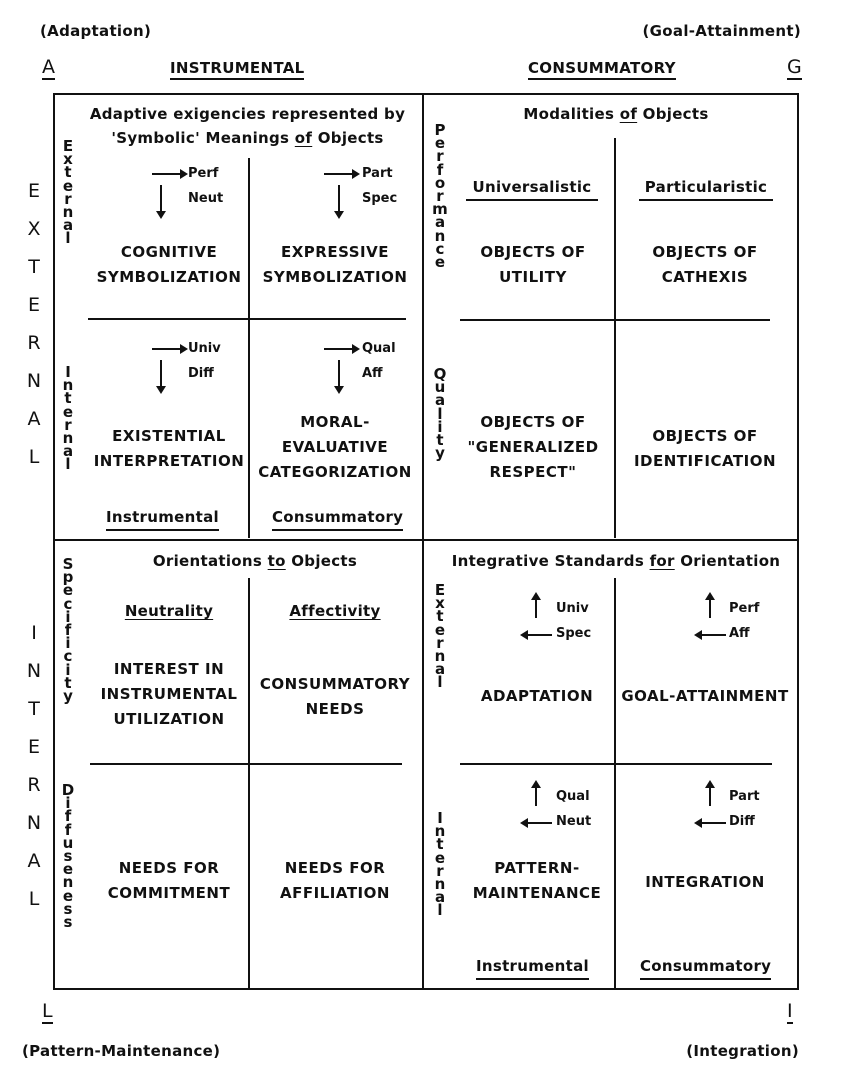 The image size is (841, 1080). I want to click on q3-head-affectivity: Affectivity, so click(335, 611).